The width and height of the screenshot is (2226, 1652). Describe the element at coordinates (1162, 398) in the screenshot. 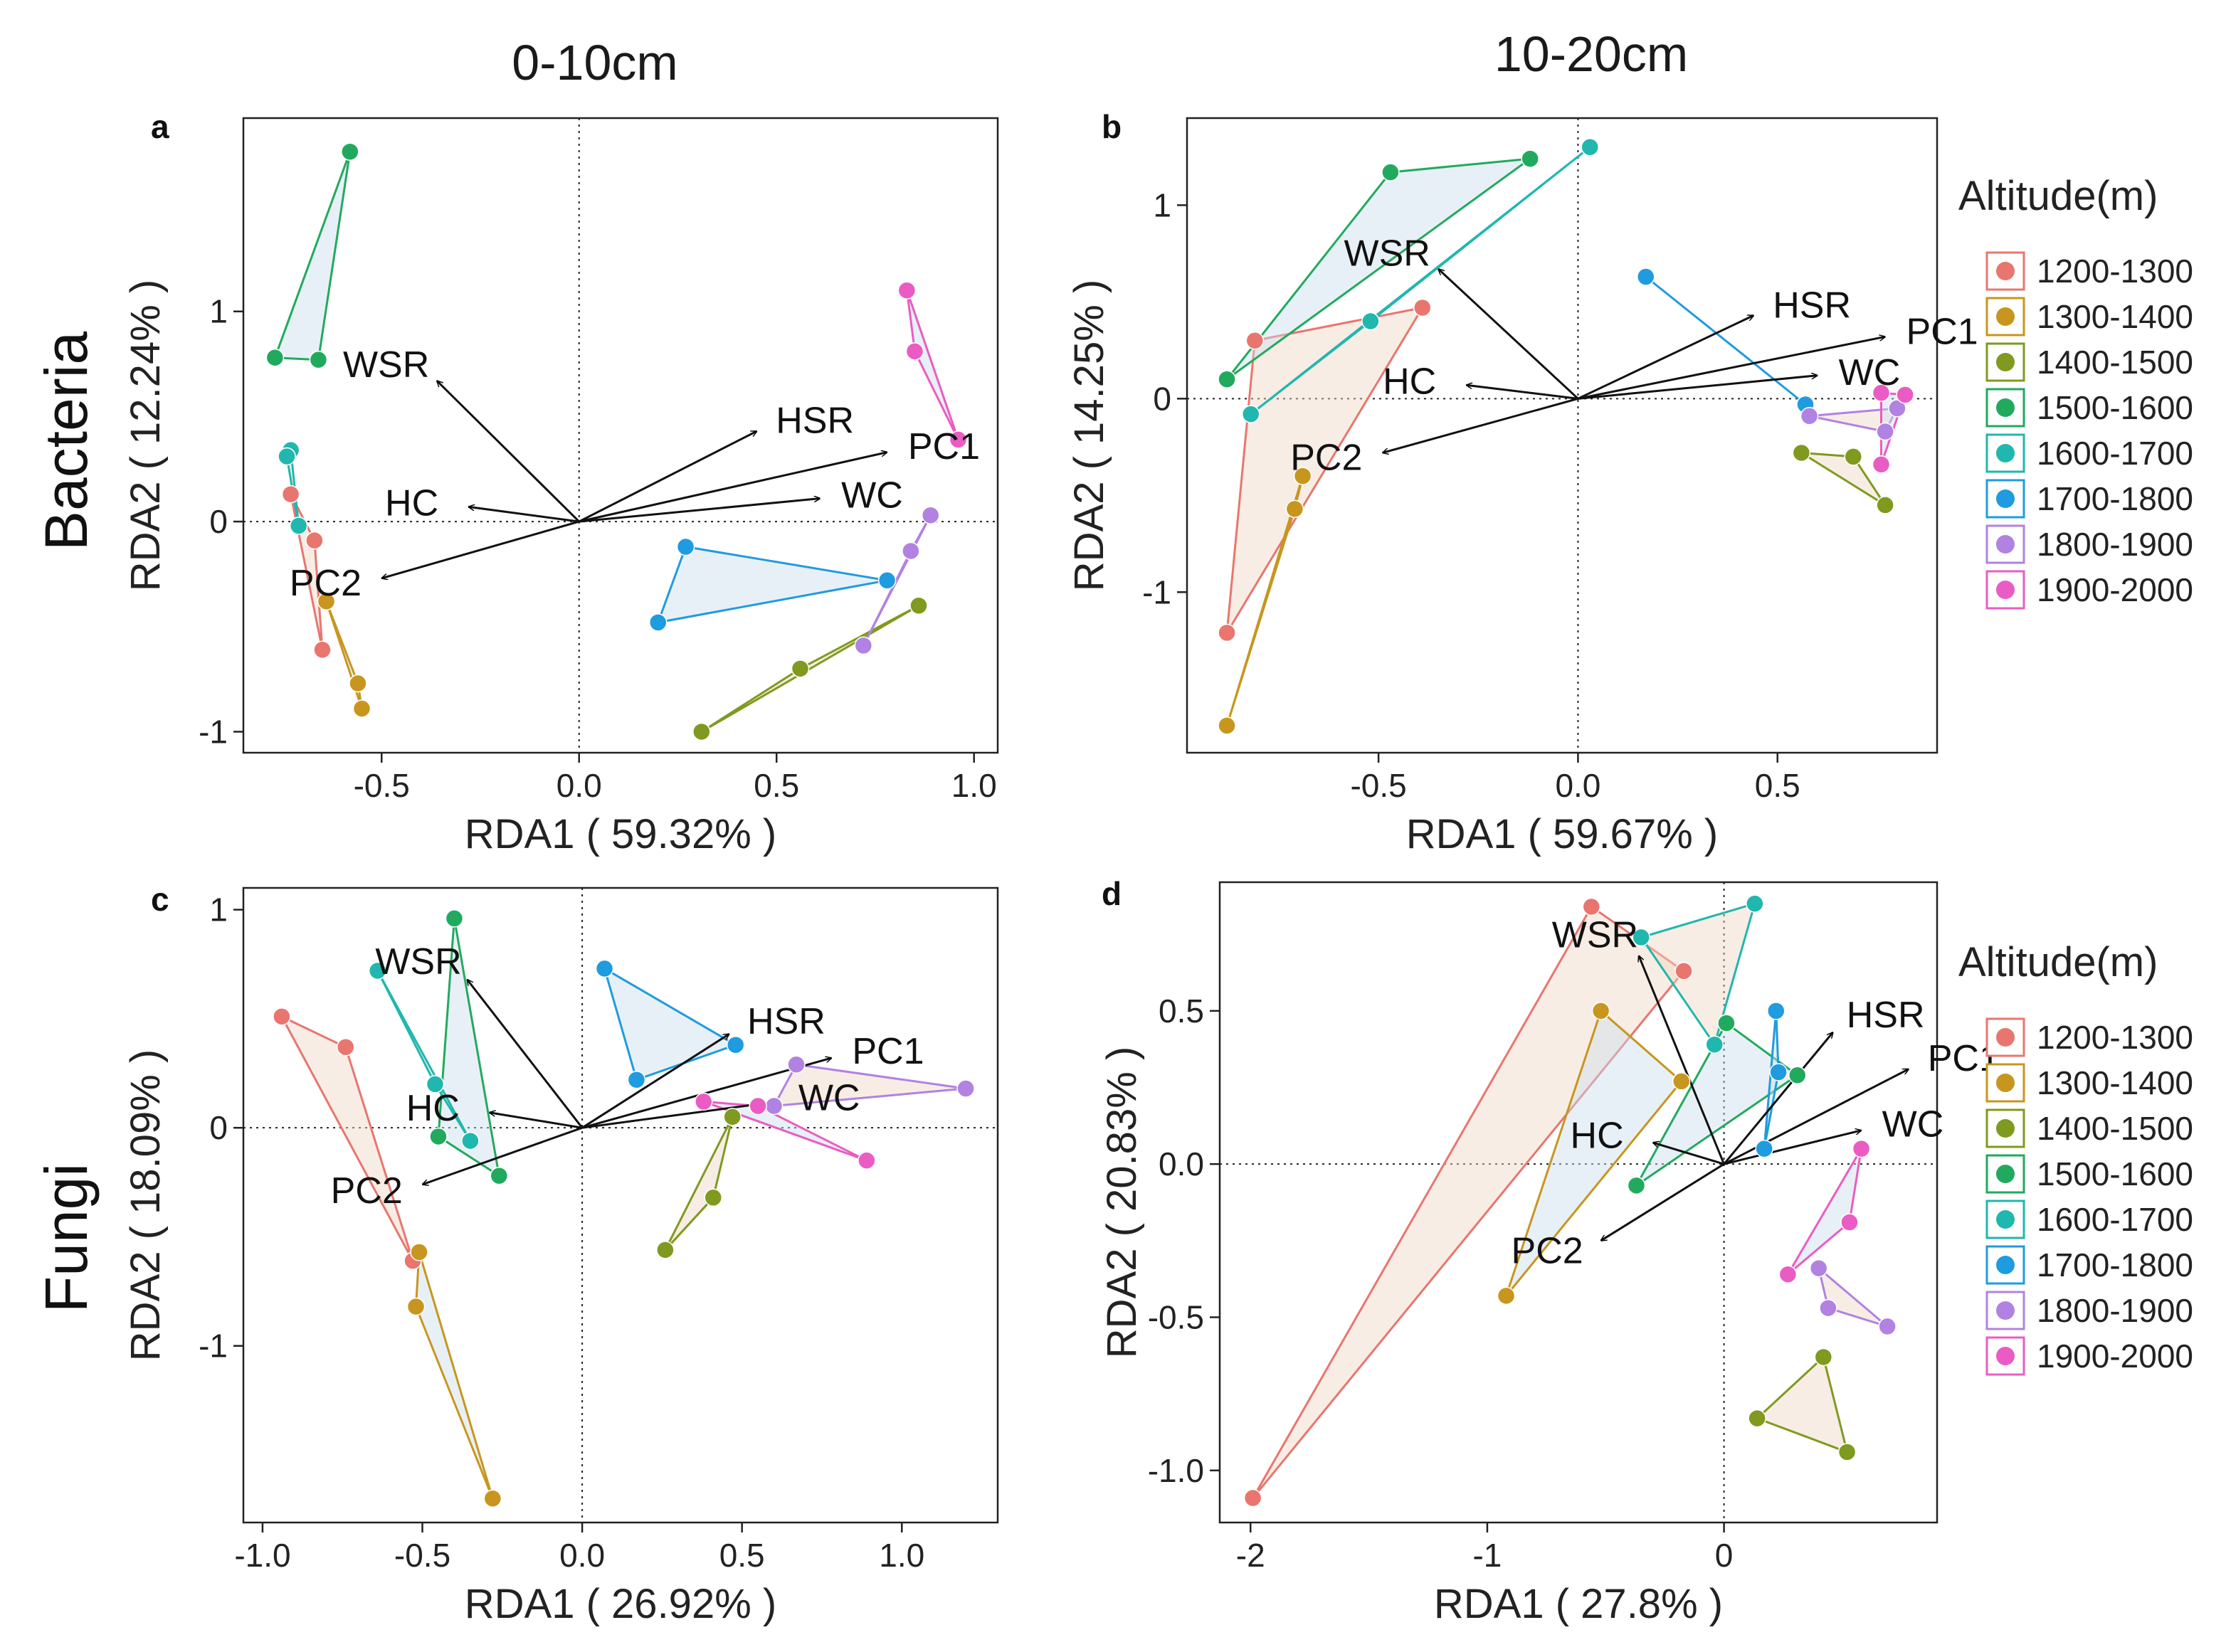

I see `y-tick-label: 0` at that location.